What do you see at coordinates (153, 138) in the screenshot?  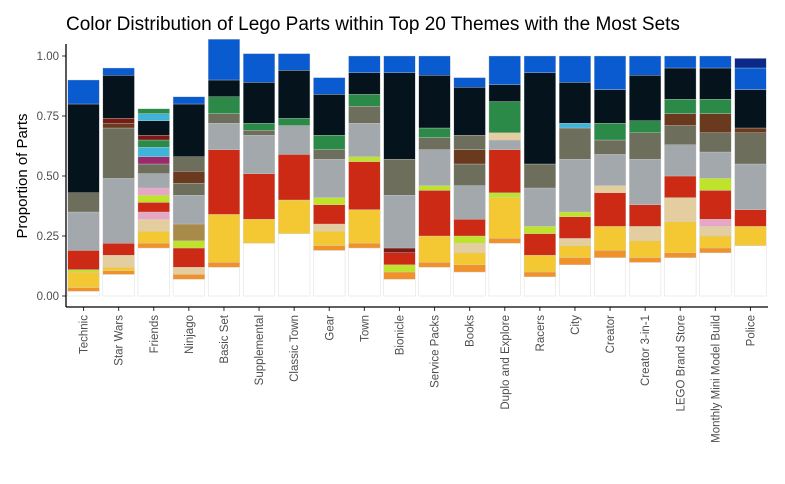 I see `bar-segment-dark-red` at bounding box center [153, 138].